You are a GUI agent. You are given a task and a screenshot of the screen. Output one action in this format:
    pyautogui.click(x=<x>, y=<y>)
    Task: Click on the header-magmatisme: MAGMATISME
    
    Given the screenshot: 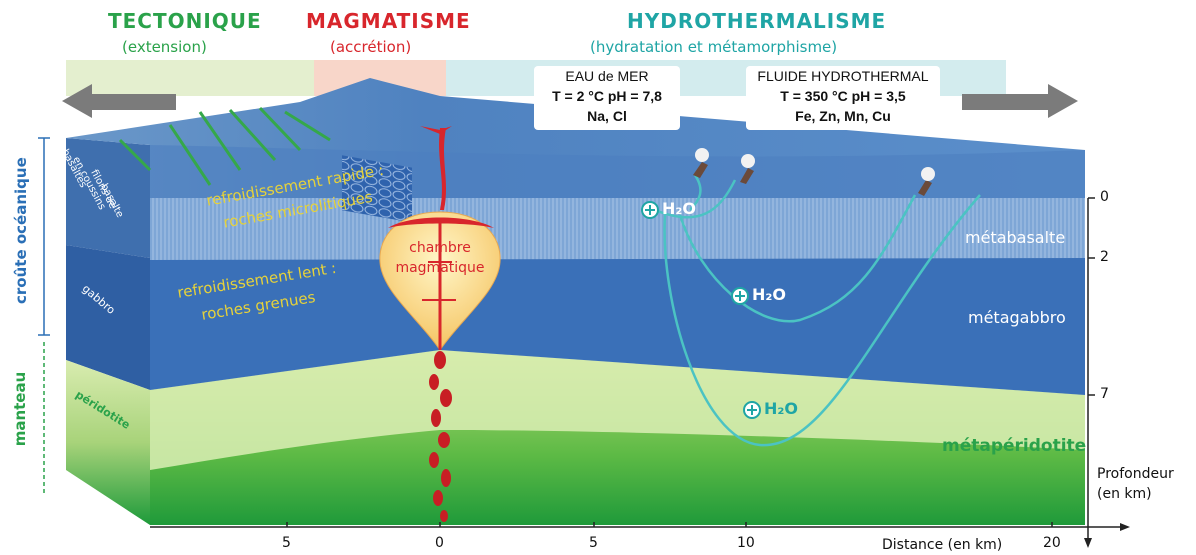 What is the action you would take?
    pyautogui.click(x=388, y=21)
    